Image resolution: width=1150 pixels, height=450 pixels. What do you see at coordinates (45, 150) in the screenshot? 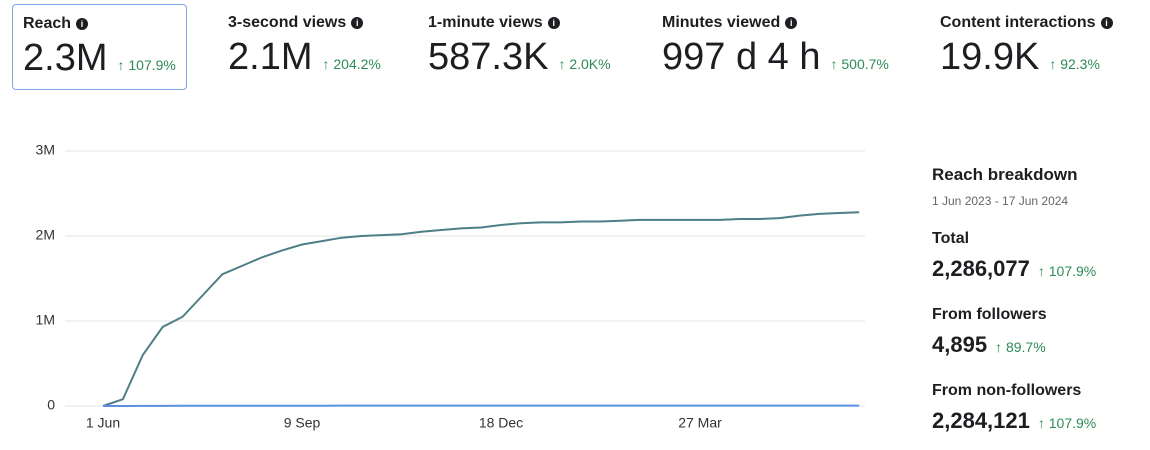
I see `y-tick-label: 3M` at bounding box center [45, 150].